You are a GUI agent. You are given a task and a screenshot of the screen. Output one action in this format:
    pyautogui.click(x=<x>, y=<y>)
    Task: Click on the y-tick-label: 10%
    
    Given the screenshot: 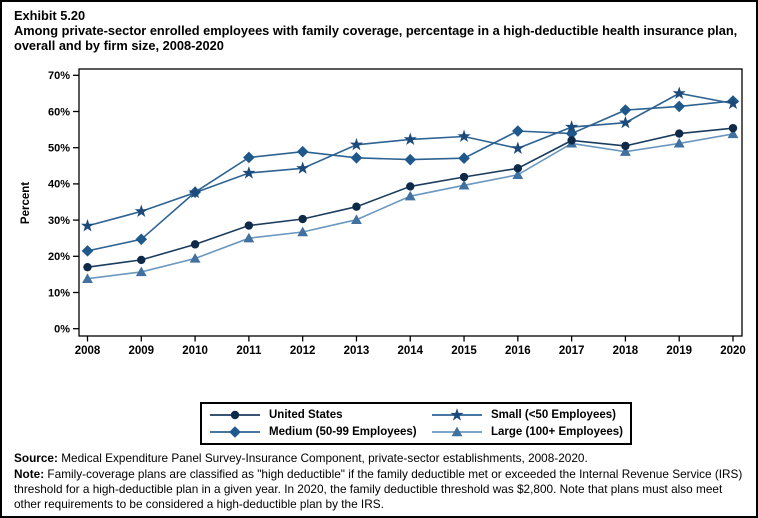 What is the action you would take?
    pyautogui.click(x=59, y=293)
    